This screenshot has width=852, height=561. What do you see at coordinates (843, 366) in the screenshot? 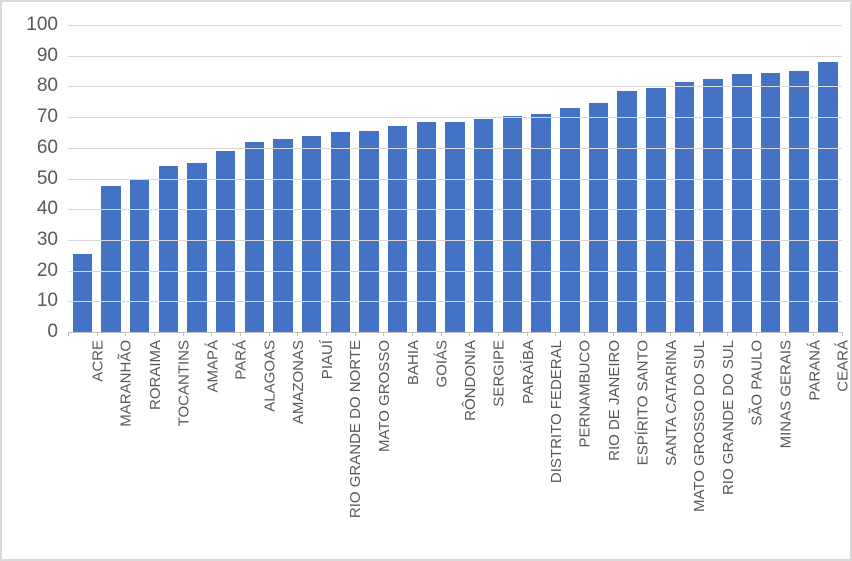
I see `x-axis-category-label: CEARÁ` at bounding box center [843, 366].